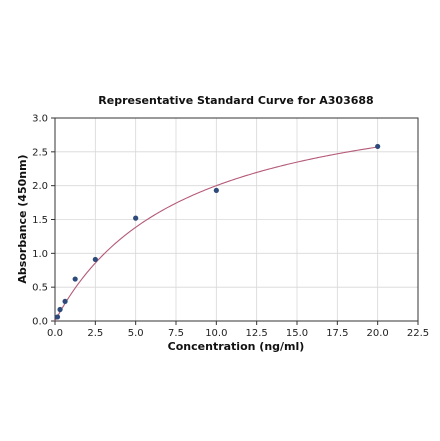 Image resolution: width=440 pixels, height=441 pixels. What do you see at coordinates (378, 333) in the screenshot?
I see `x-tick-label-8: 20.0` at bounding box center [378, 333].